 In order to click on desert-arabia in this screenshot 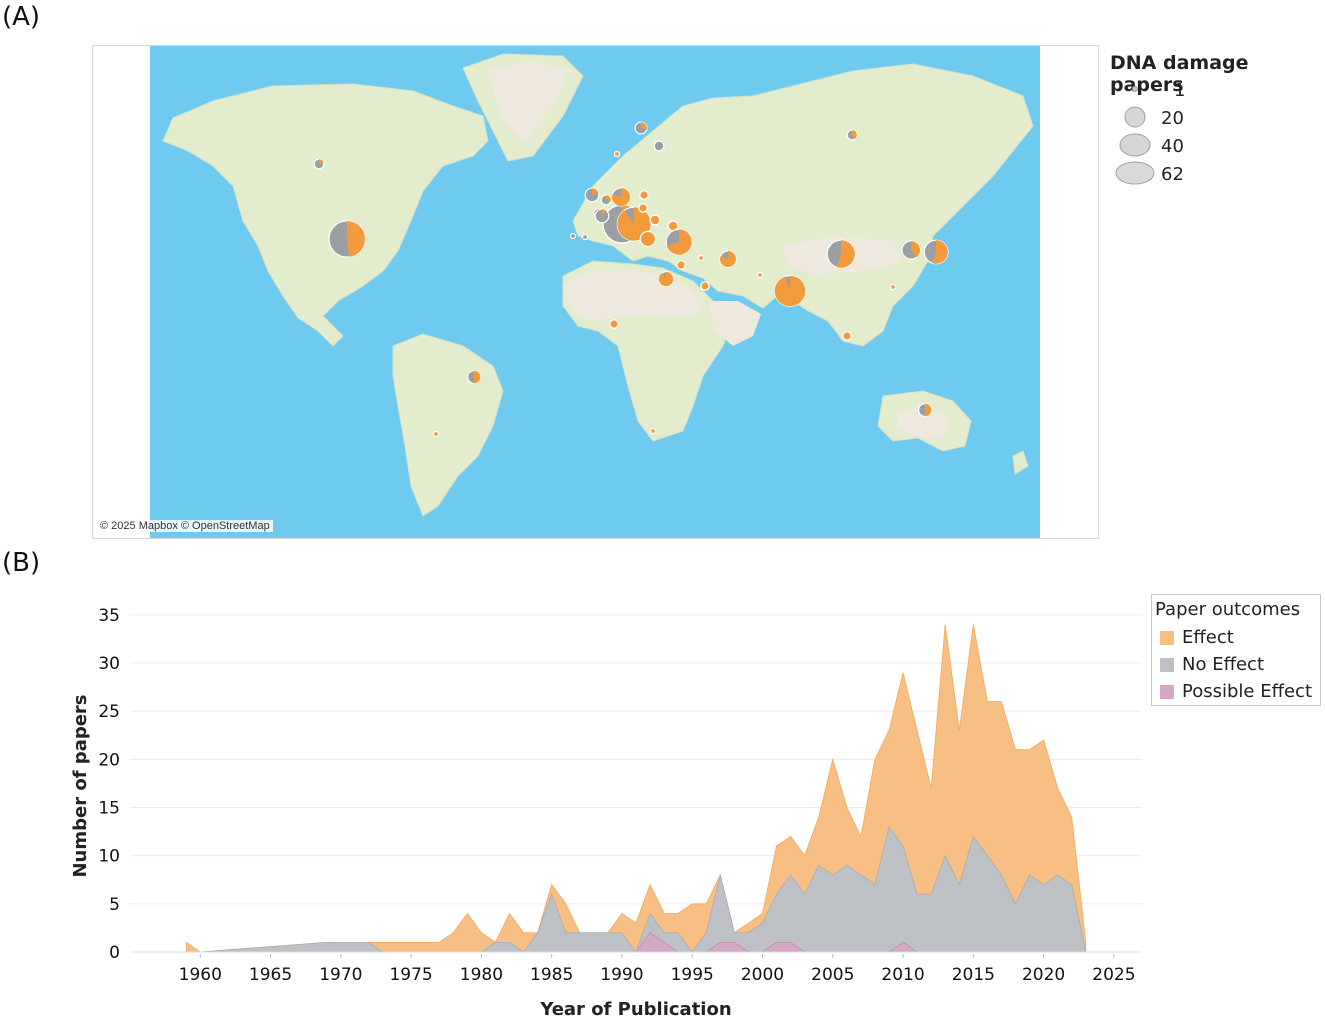, I will do `click(734, 323)`.